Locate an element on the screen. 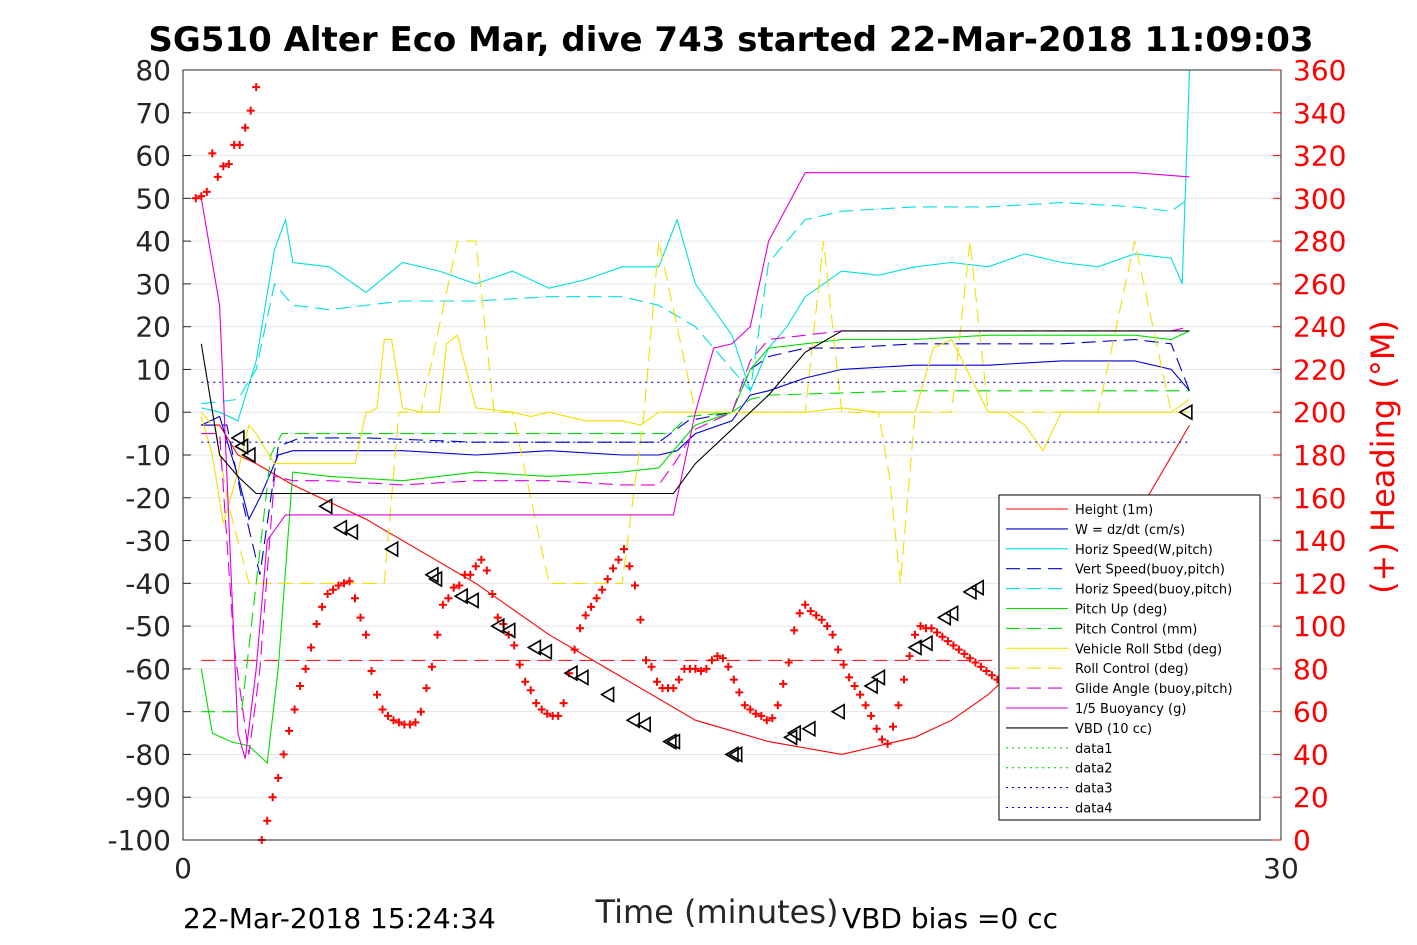  y-right-tick-label: 0 is located at coordinates (1302, 840).